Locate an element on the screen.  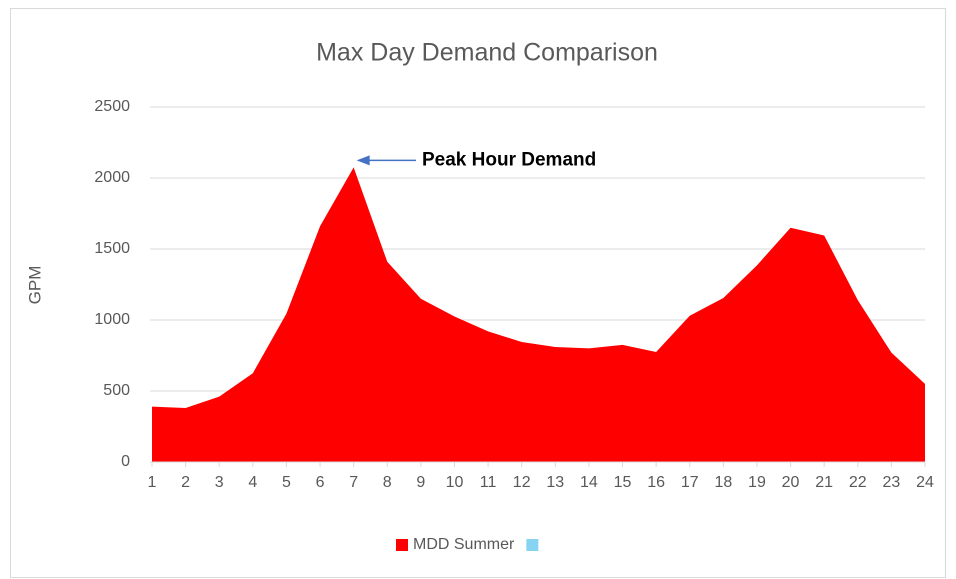
x-tick-label: 4 is located at coordinates (252, 482).